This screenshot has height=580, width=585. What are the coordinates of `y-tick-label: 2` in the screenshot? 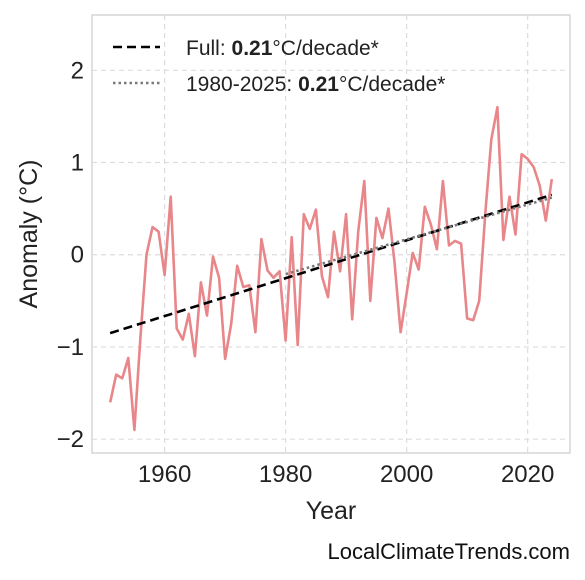 It's located at (77, 70).